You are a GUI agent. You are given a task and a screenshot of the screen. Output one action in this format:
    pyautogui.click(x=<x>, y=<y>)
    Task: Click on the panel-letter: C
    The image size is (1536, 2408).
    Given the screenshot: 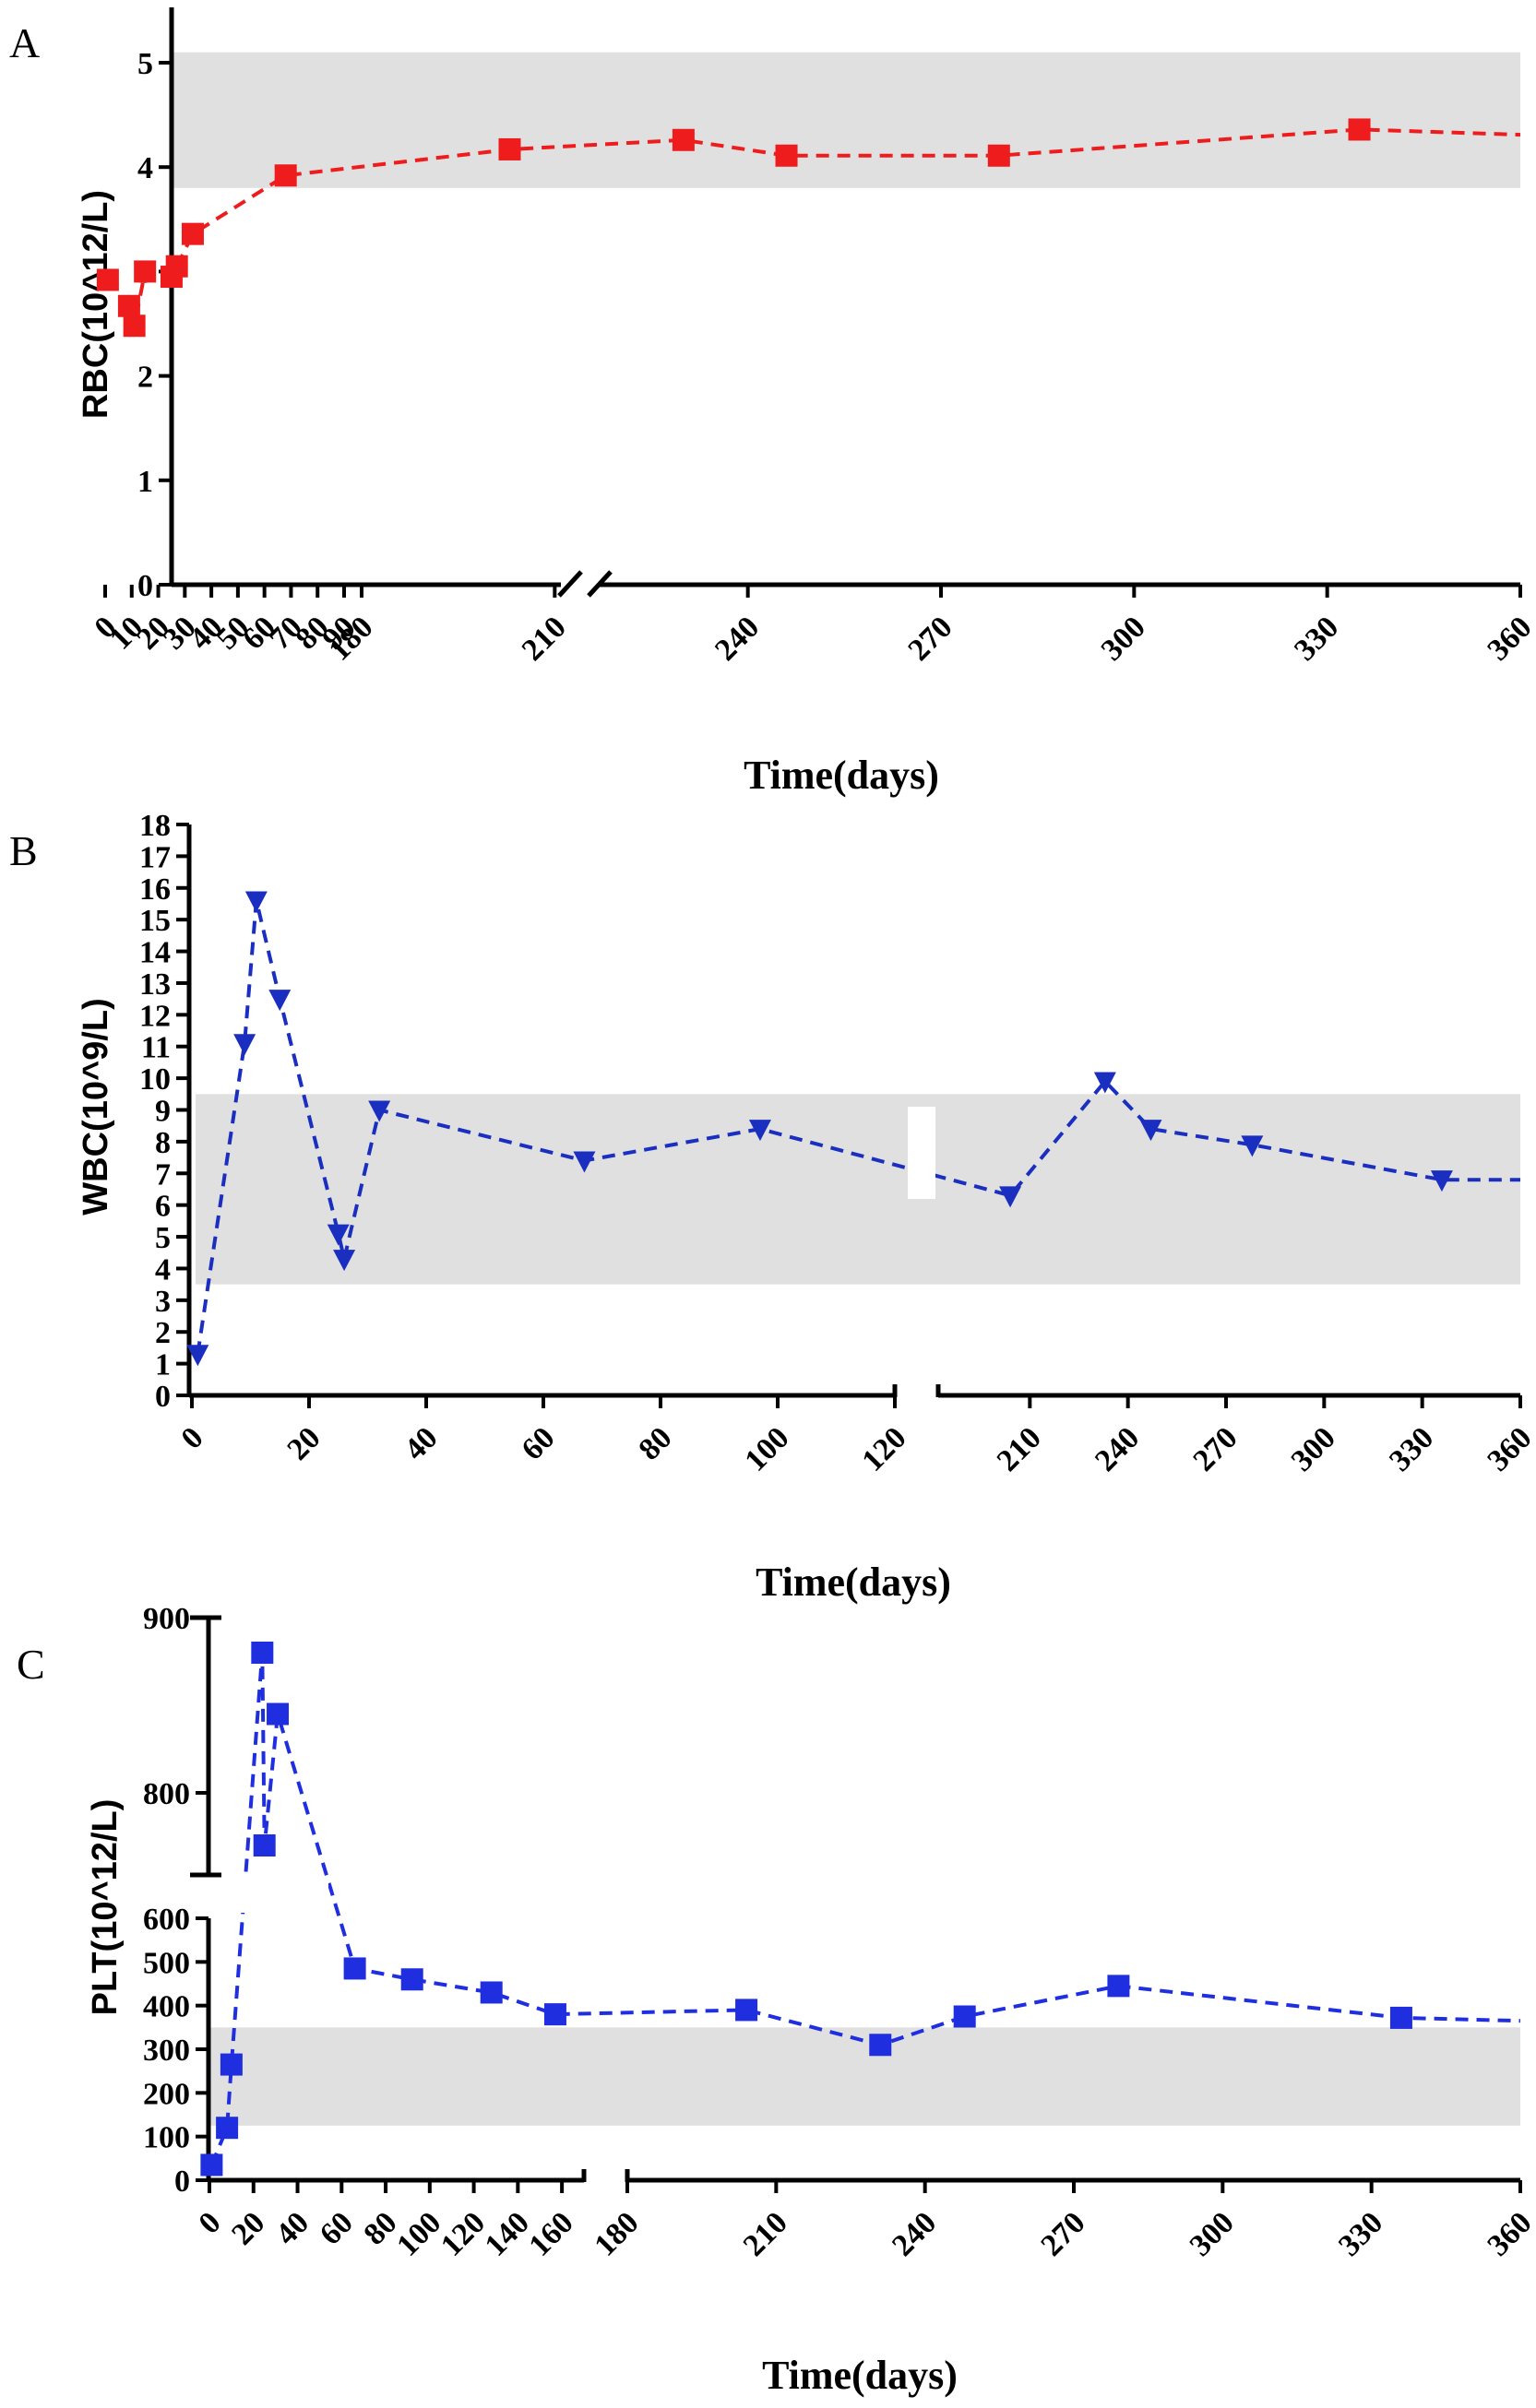 What is the action you would take?
    pyautogui.click(x=31, y=1664)
    